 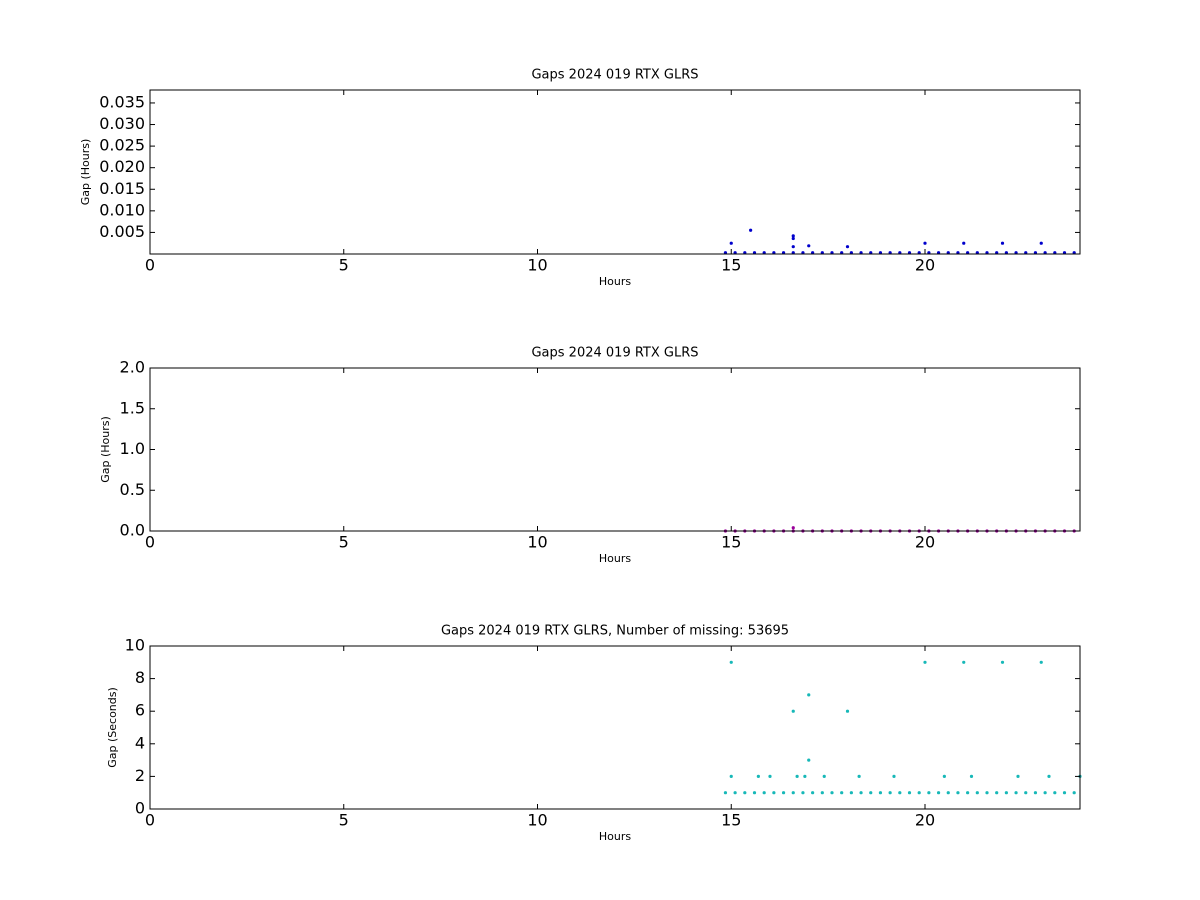 What do you see at coordinates (122, 123) in the screenshot?
I see `y-tick-label: 0.030` at bounding box center [122, 123].